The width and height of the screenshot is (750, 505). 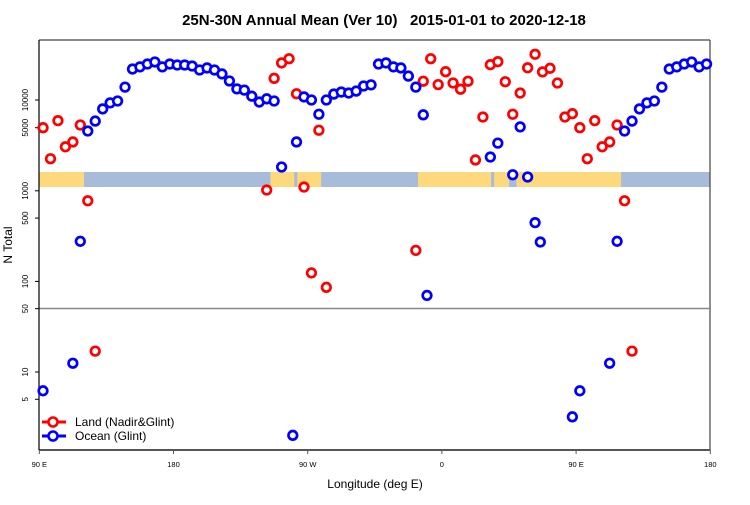 I want to click on y-tick-label: 5, so click(x=25, y=398).